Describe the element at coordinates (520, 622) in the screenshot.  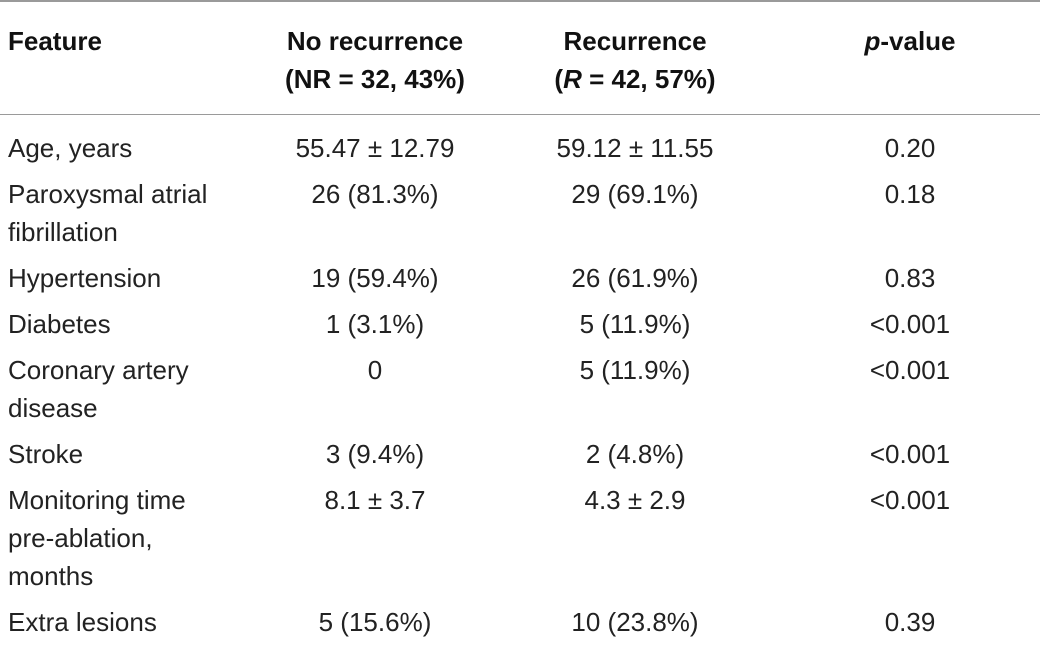
I see `table-row: Extra lesions 5 (15.6%) 10 (23.8%) 0.39` at that location.